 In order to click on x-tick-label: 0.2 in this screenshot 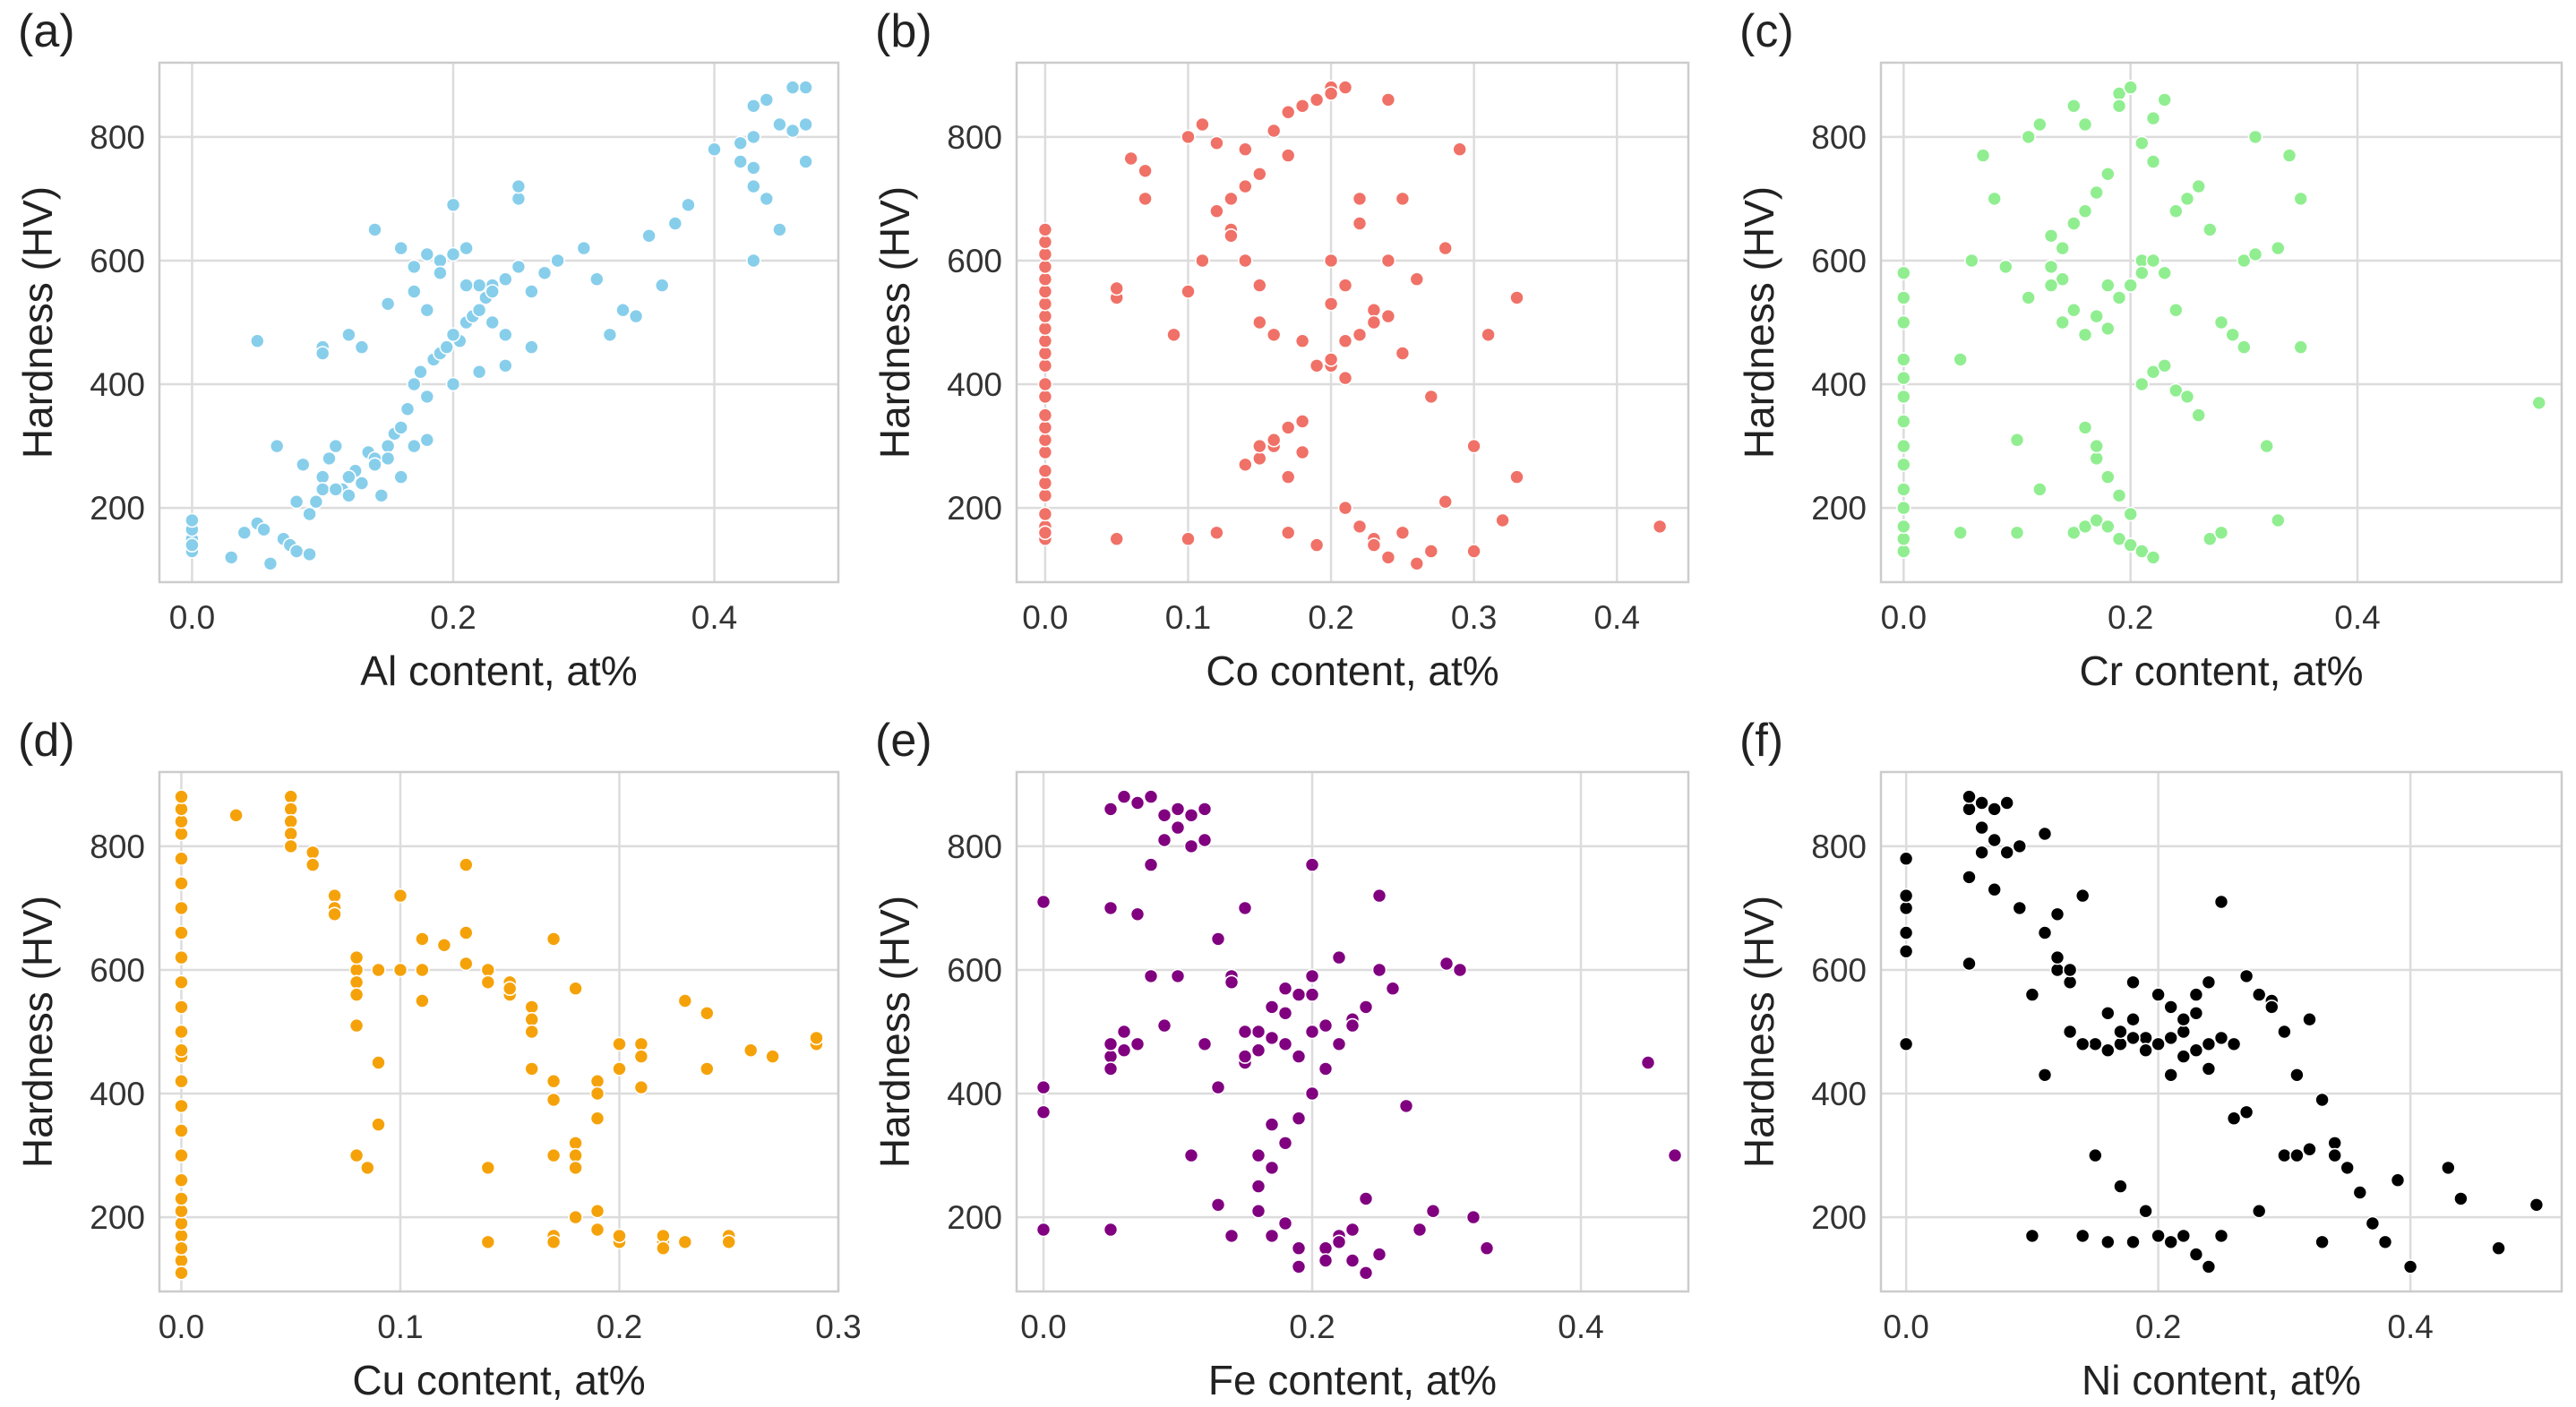, I will do `click(2130, 617)`.